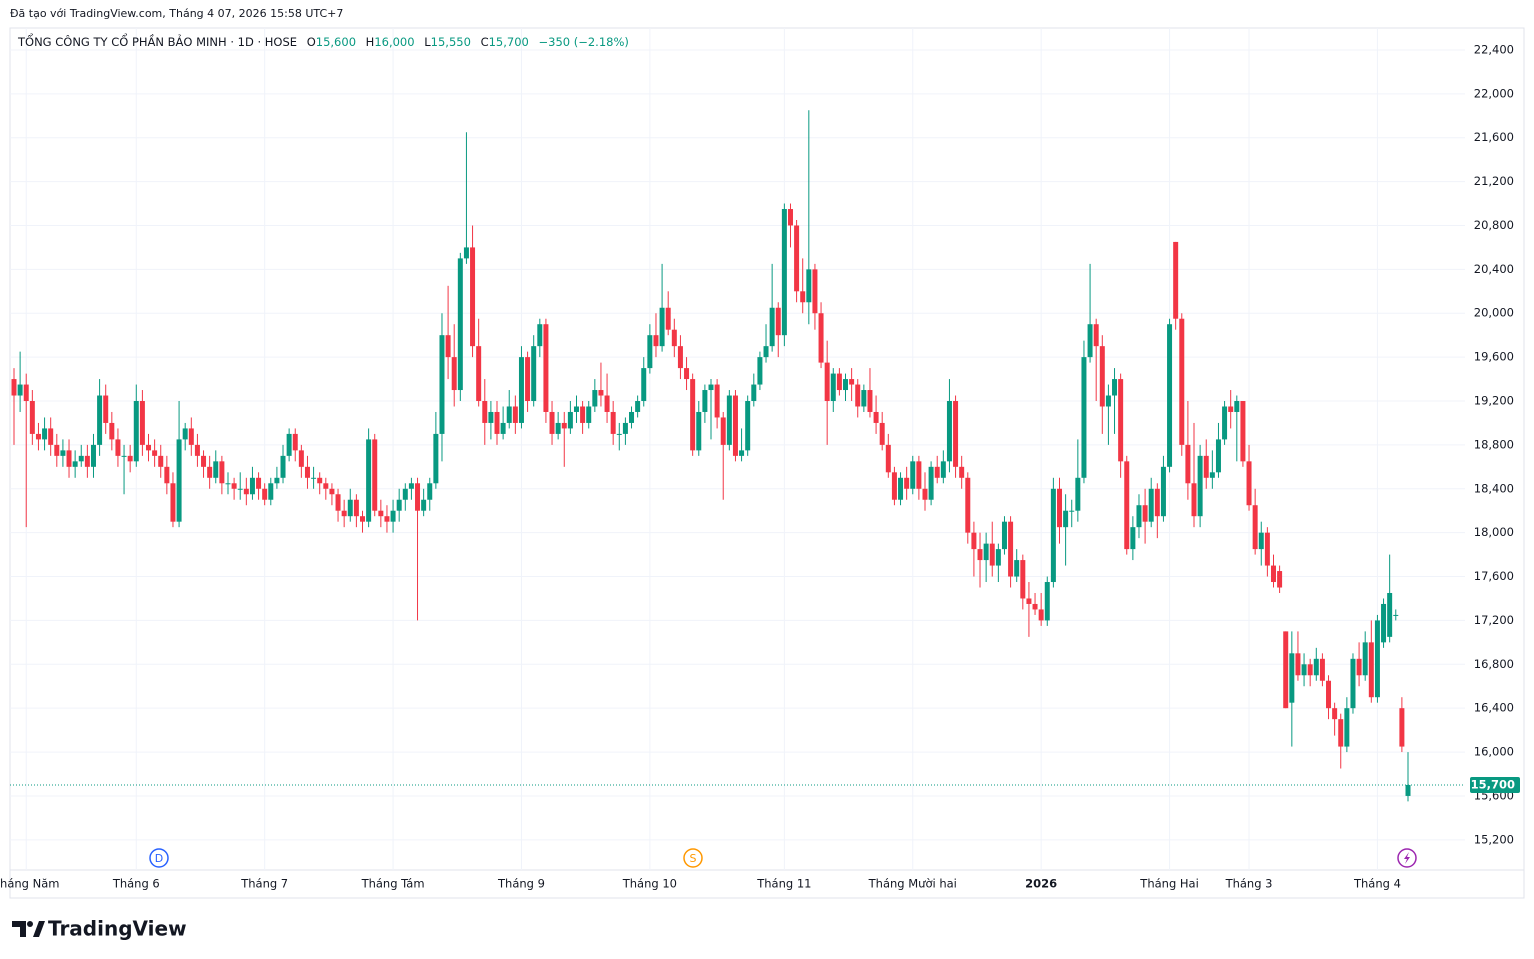 This screenshot has width=1534, height=959. I want to click on x-tick-label: Tháng 6, so click(136, 884).